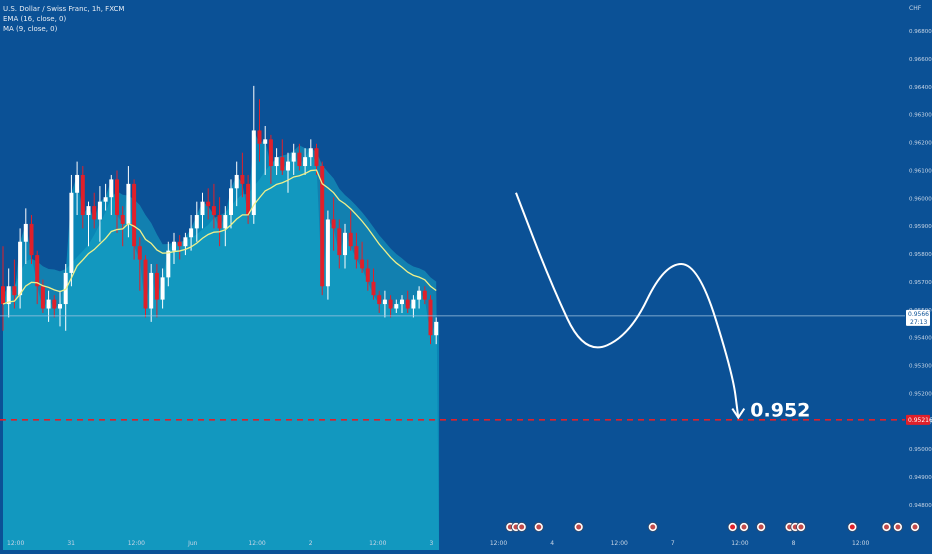 The height and width of the screenshot is (554, 932). Describe the element at coordinates (30, 29) in the screenshot. I see `indicator-ma-label: MA (9, close, 0)` at that location.